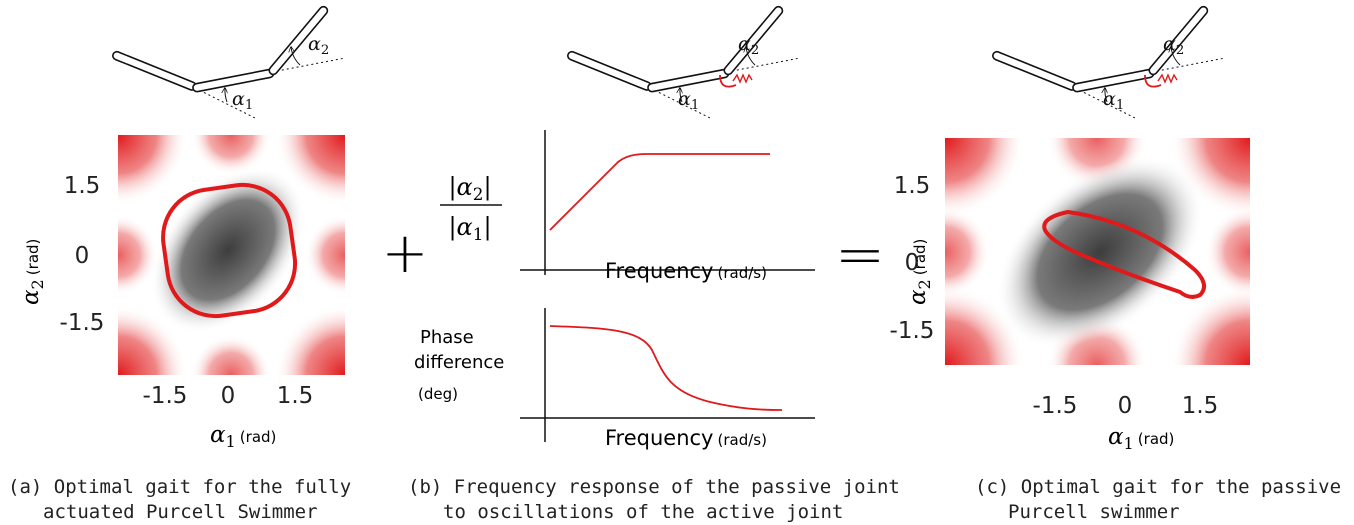  Describe the element at coordinates (228, 61) in the screenshot. I see `swimmer` at that location.